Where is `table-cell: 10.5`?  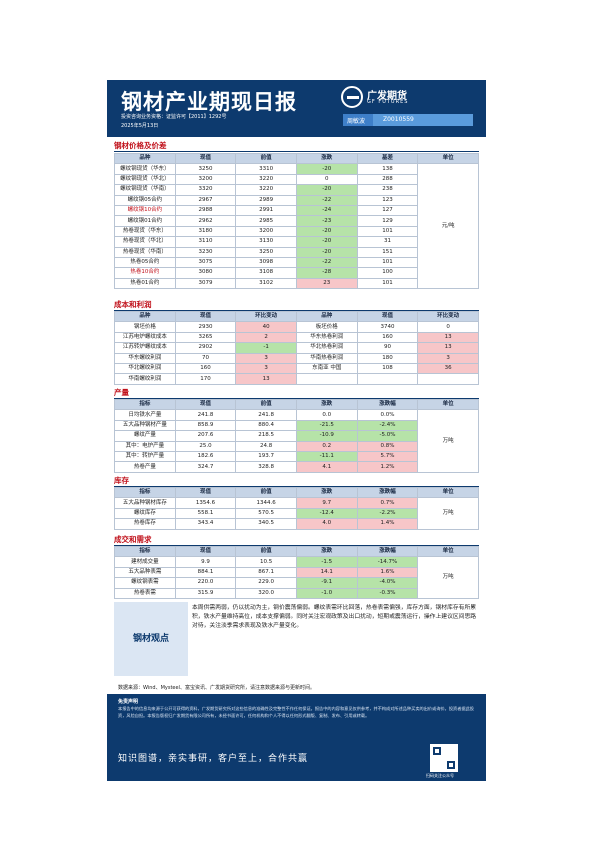 table-cell: 10.5 is located at coordinates (266, 562).